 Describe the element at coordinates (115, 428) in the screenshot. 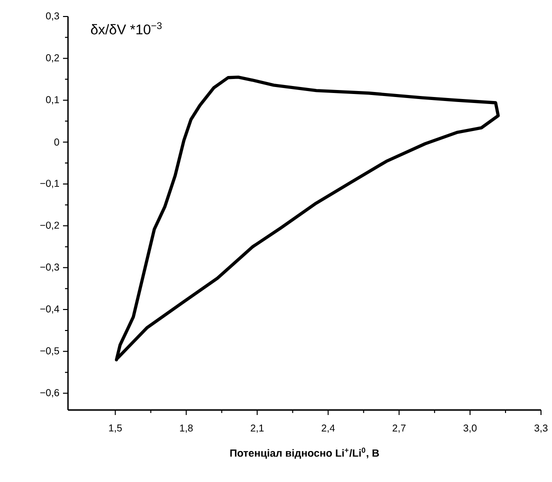

I see `x-tick-label: 1,5` at that location.